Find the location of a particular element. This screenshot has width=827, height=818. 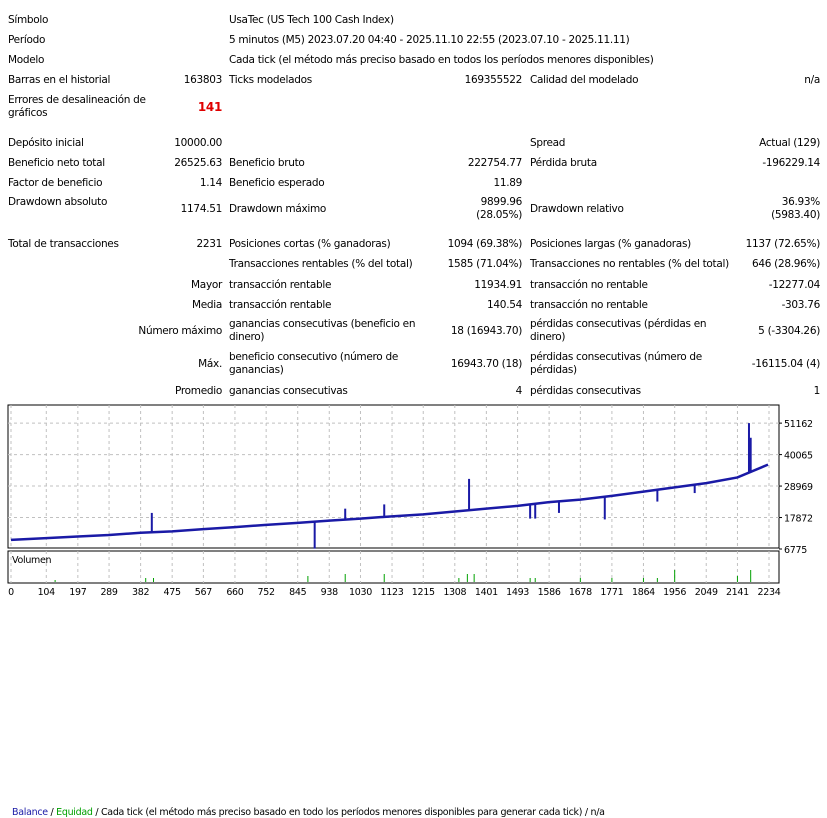

volume-label: Volumen is located at coordinates (32, 560).